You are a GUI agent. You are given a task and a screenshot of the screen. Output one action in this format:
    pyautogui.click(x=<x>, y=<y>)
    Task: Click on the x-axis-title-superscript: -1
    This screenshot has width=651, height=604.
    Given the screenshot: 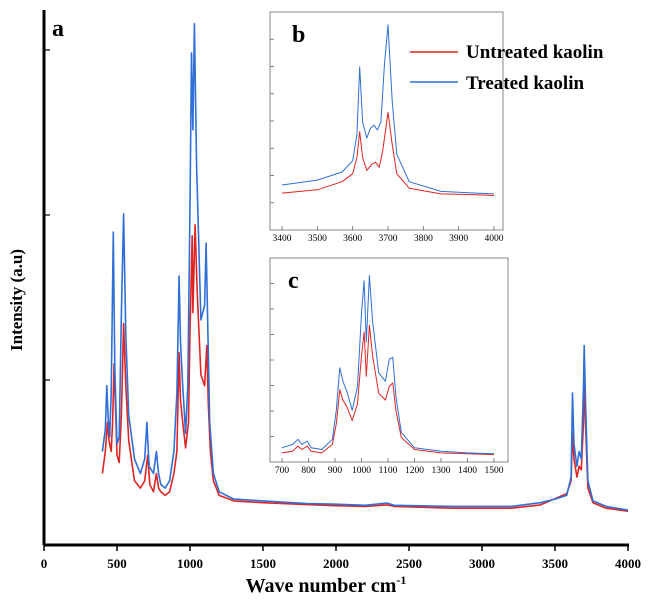 What is the action you would take?
    pyautogui.click(x=401, y=580)
    